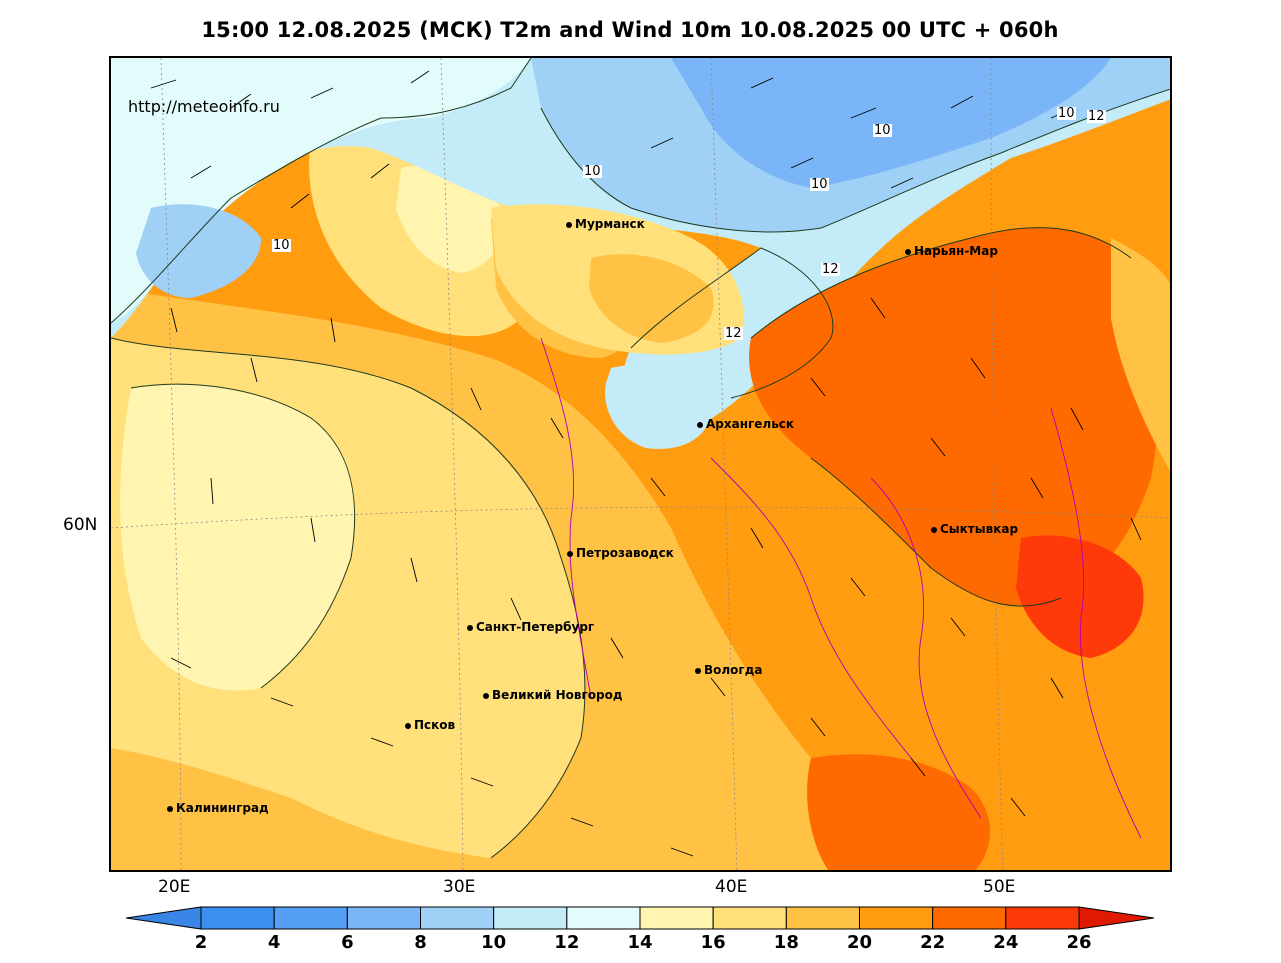  What do you see at coordinates (620, 553) in the screenshot?
I see `city-petrozavodsk: Петрозаводск` at bounding box center [620, 553].